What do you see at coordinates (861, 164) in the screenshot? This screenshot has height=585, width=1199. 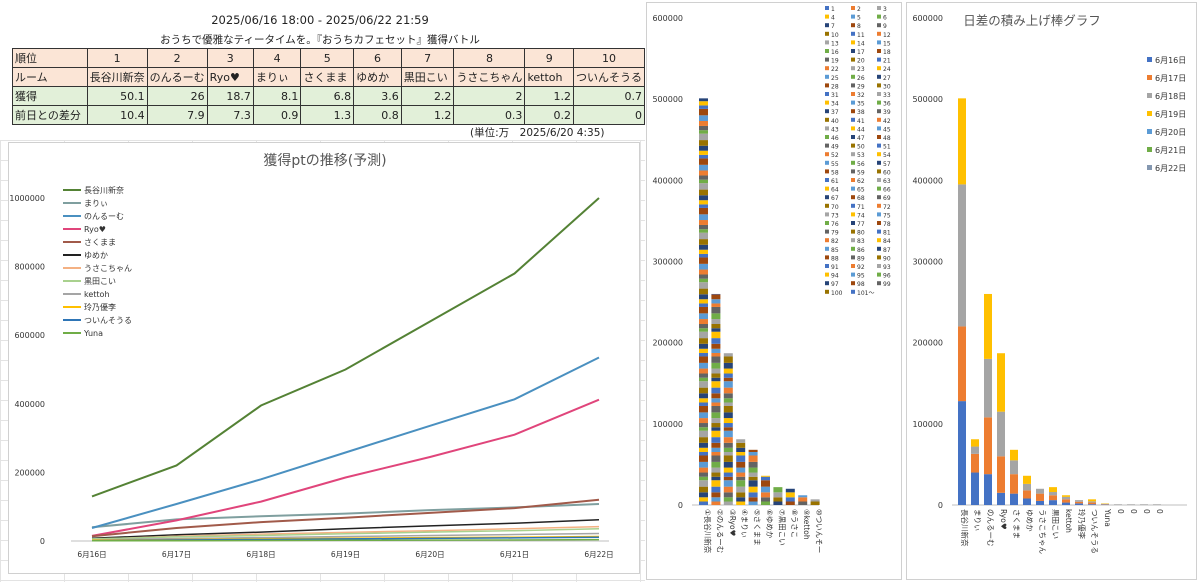 I see `legend-label: 56` at bounding box center [861, 164].